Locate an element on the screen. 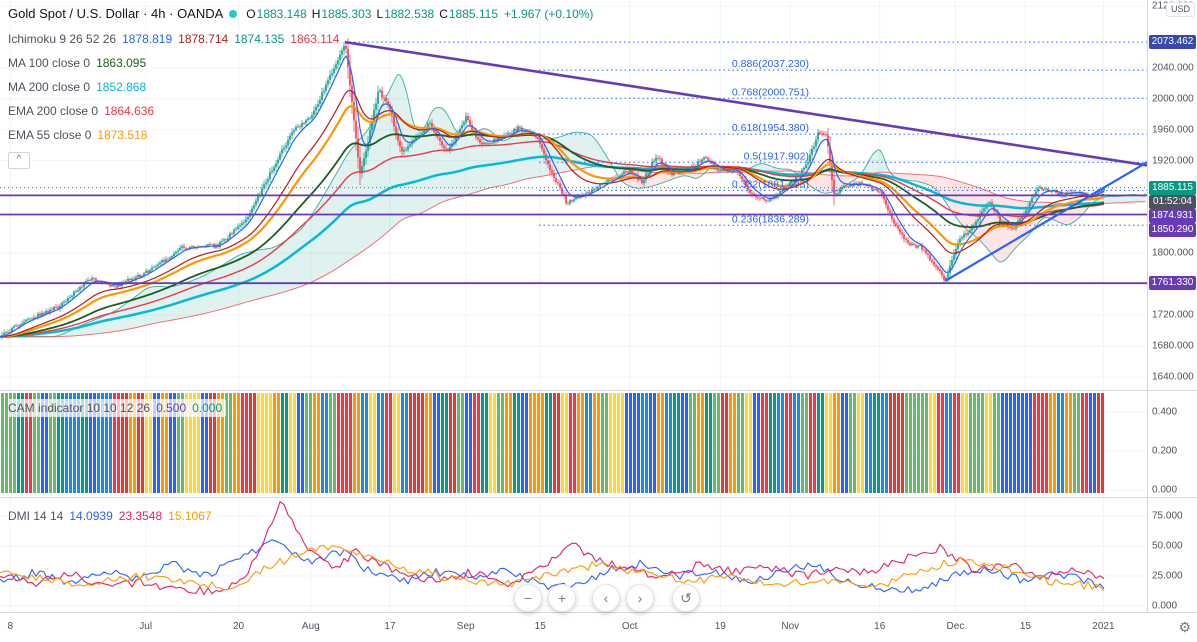  dmi-name: DMI 14 14 is located at coordinates (36, 516).